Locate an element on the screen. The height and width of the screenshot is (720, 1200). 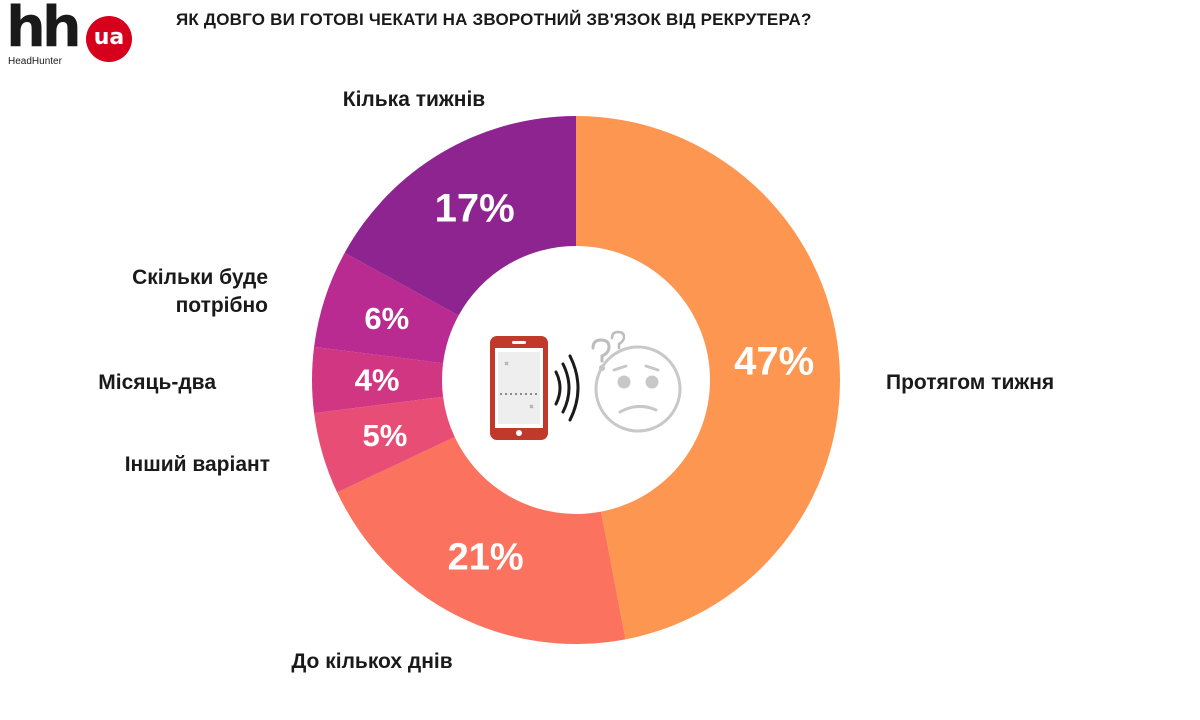
value-label-до-кількох-днів: 21% is located at coordinates (486, 557).